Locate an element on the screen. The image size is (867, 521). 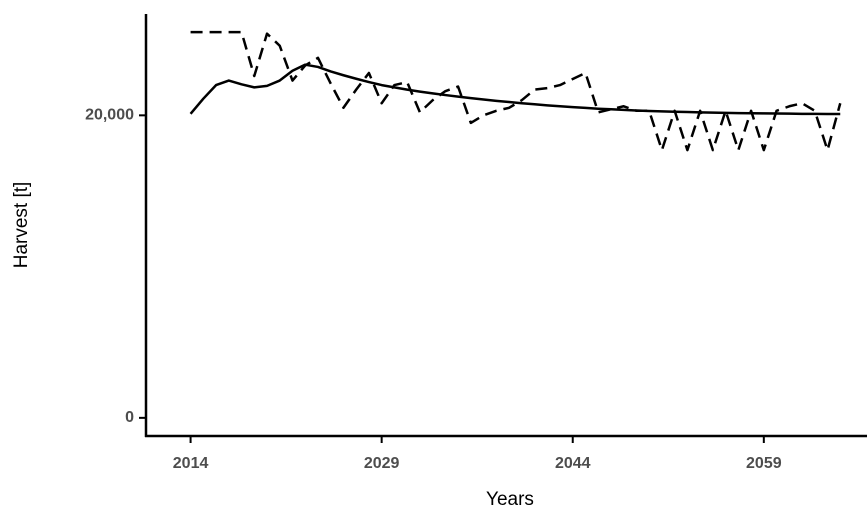
x-tick-label: 2014 is located at coordinates (191, 463).